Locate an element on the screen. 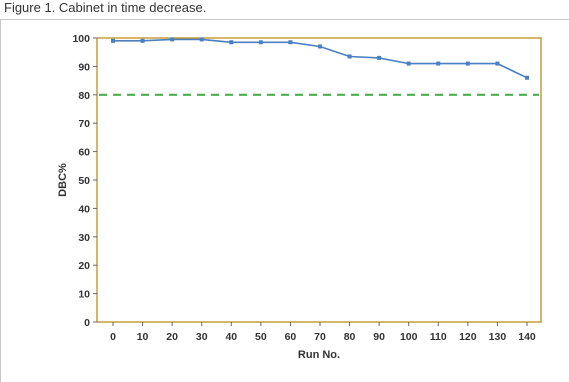 The height and width of the screenshot is (382, 569). y-tick-label: 90 is located at coordinates (84, 67).